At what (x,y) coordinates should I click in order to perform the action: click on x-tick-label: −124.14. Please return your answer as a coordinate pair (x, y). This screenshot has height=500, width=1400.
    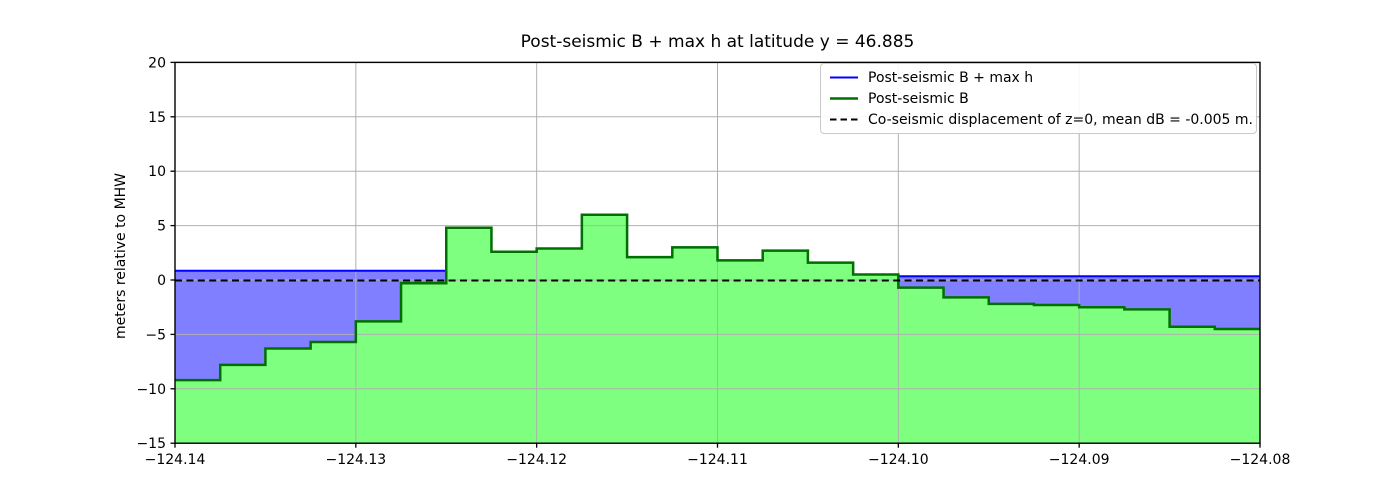
    Looking at the image, I should click on (175, 460).